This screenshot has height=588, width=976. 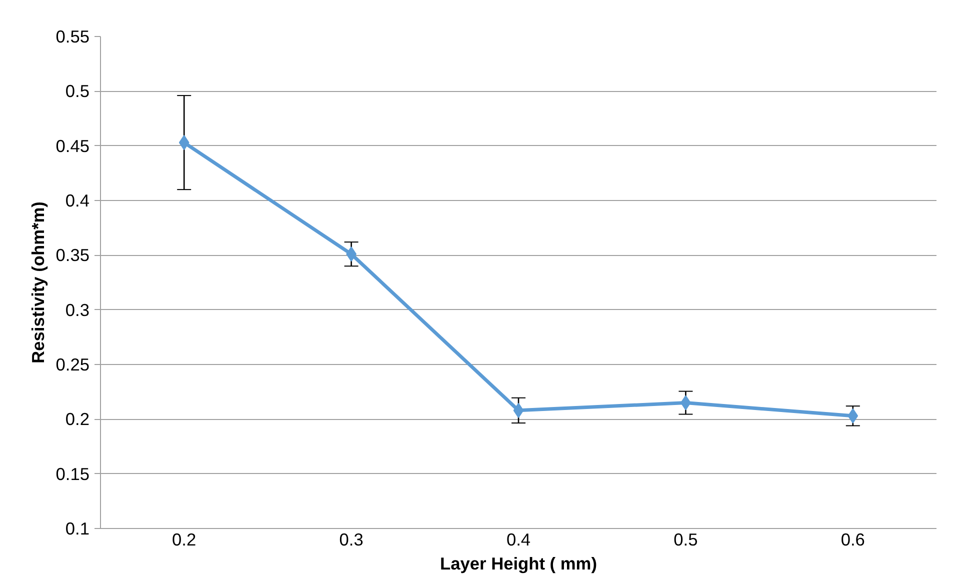 What do you see at coordinates (73, 255) in the screenshot?
I see `y-tick-label: 0.35` at bounding box center [73, 255].